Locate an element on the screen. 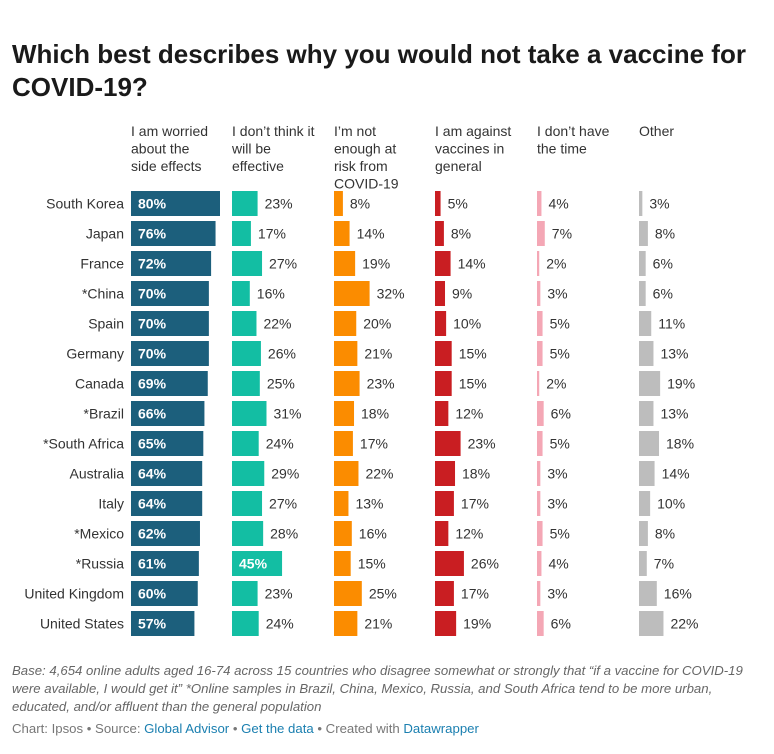 The height and width of the screenshot is (754, 774). data-label: 14% is located at coordinates (676, 474).